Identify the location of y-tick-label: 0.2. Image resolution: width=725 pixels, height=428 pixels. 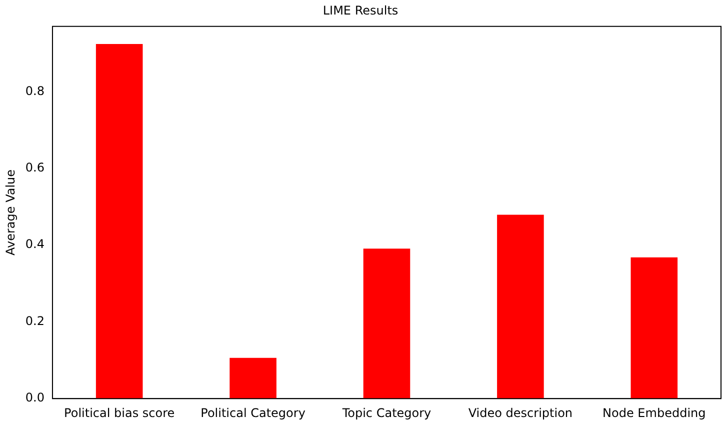
(34, 321).